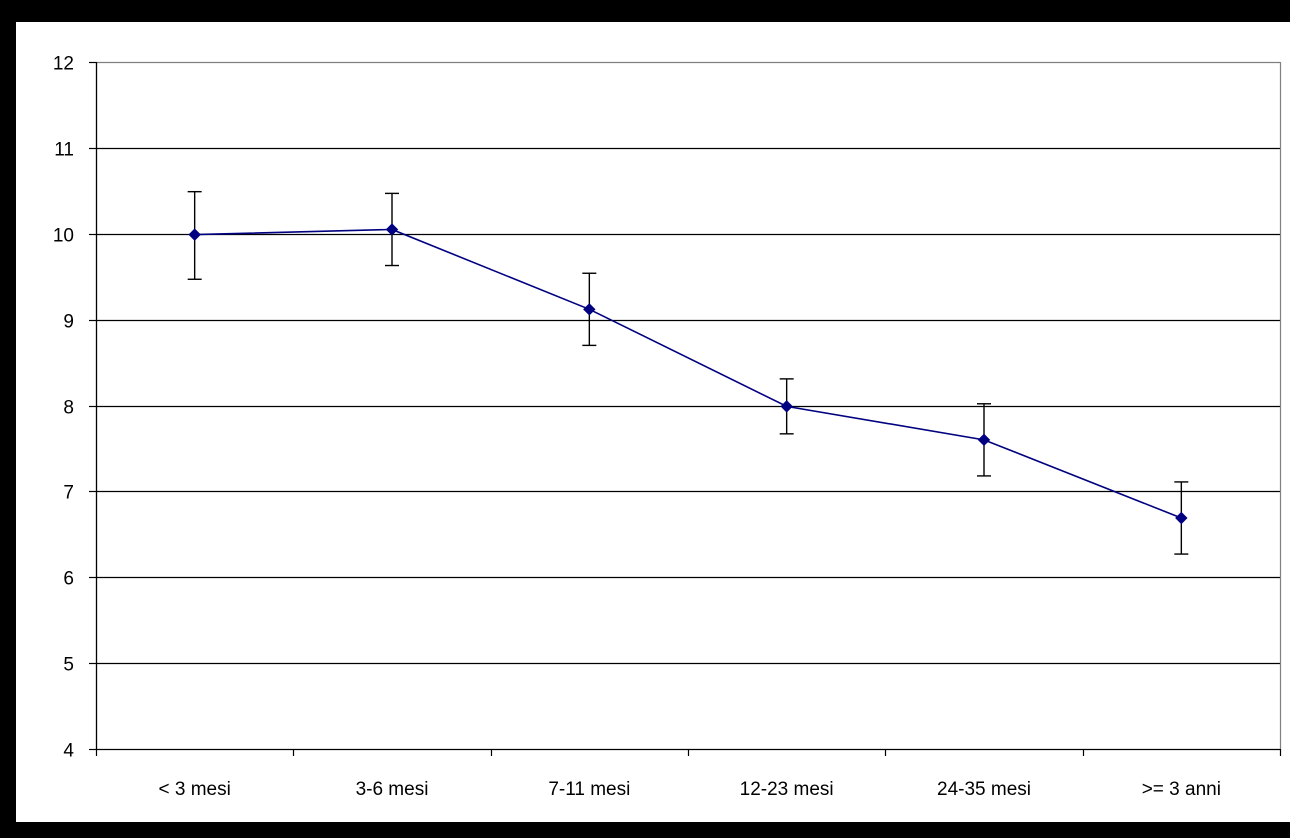  Describe the element at coordinates (68, 493) in the screenshot. I see `y-tick-label: 7` at that location.